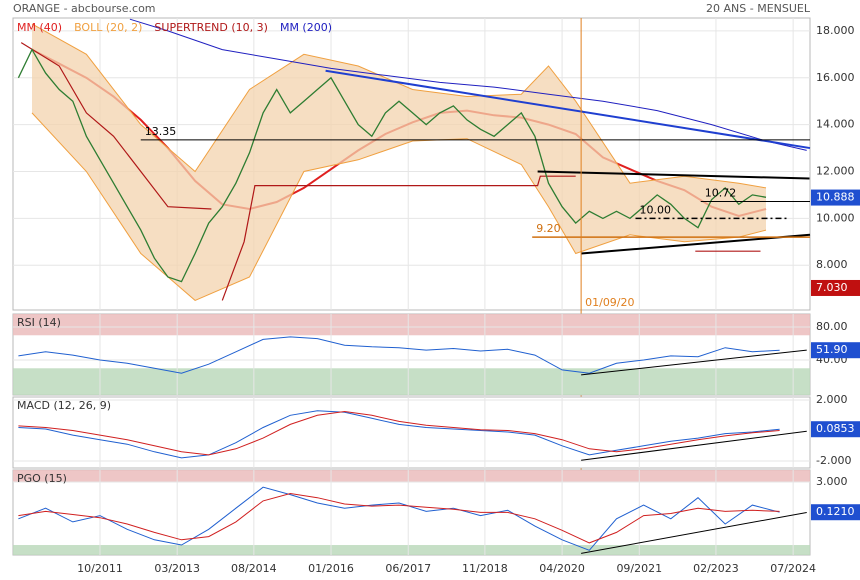  I want to click on legend-entry: BOLL (20, 2), so click(108, 27).